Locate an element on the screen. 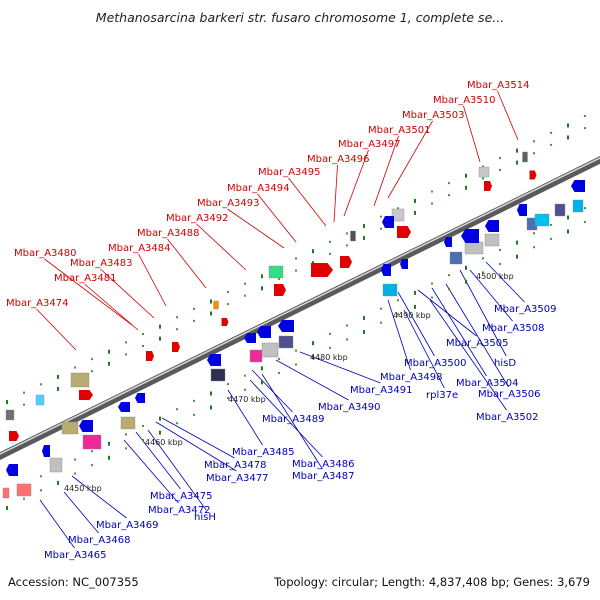 The height and width of the screenshot is (600, 600). gene-label-forward: Mbar_A3480 is located at coordinates (45, 253).